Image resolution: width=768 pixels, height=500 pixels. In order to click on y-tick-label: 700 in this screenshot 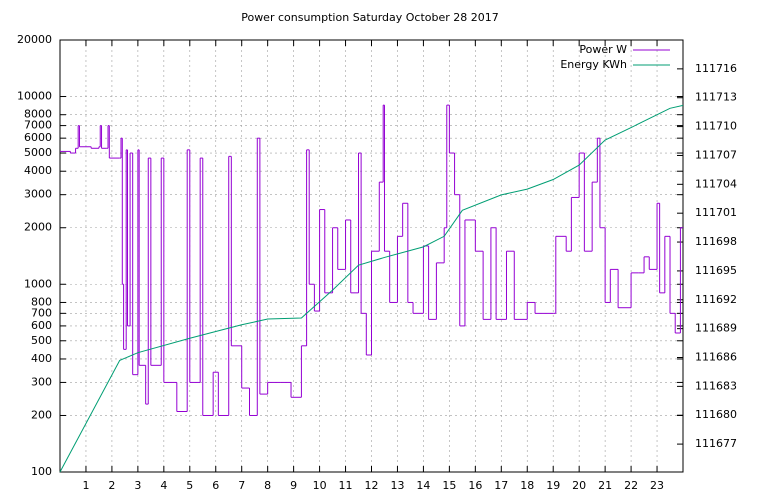, I will do `click(41, 312)`.